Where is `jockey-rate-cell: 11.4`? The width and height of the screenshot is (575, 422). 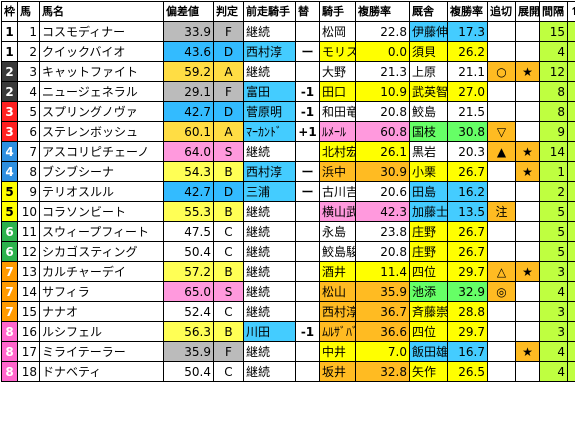 jockey-rate-cell: 11.4 is located at coordinates (382, 271).